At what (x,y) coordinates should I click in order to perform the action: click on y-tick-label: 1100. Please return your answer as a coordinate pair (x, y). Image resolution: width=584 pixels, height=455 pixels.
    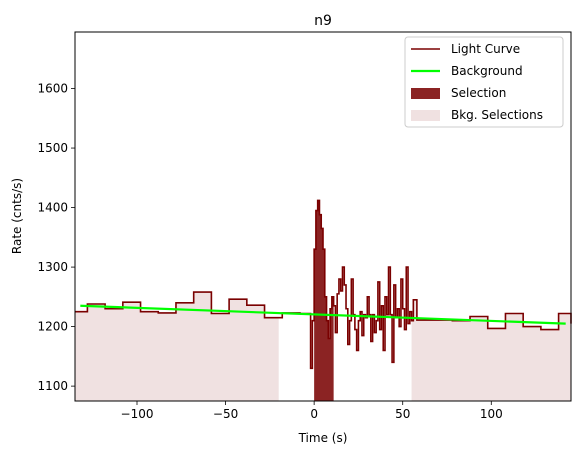
    Looking at the image, I should click on (52, 386).